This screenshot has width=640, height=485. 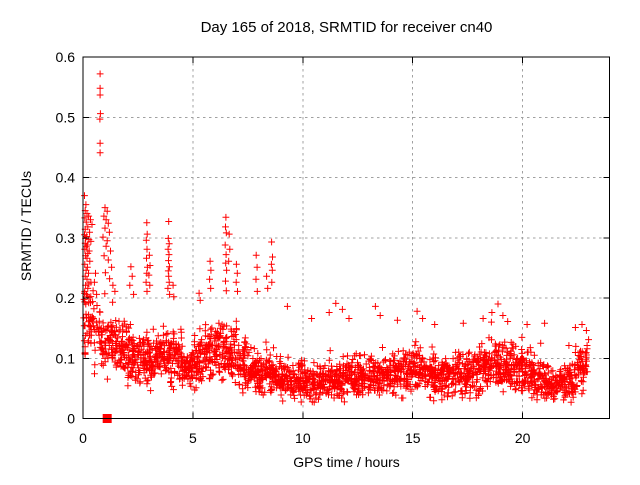 What do you see at coordinates (66, 238) in the screenshot?
I see `y-tick-label: 0.3` at bounding box center [66, 238].